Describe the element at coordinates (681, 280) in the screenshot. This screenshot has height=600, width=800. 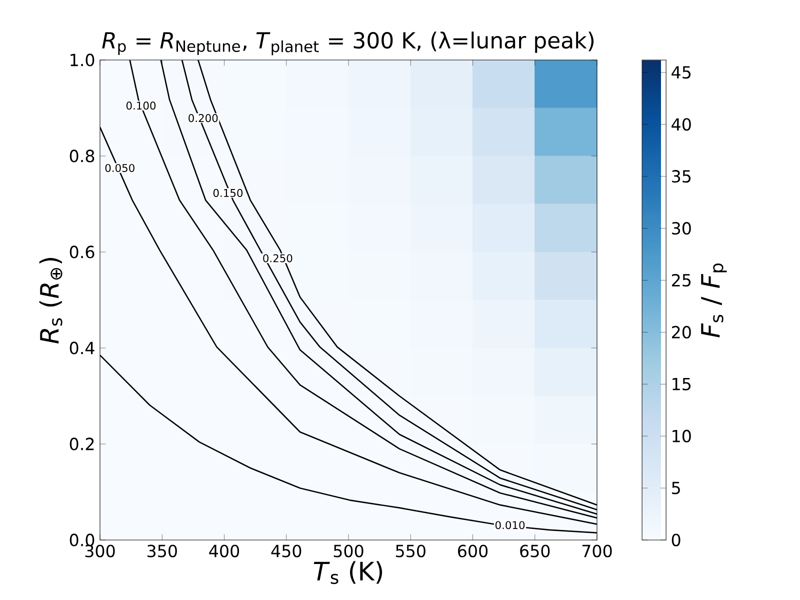
I see `color-bar-label: 25` at that location.